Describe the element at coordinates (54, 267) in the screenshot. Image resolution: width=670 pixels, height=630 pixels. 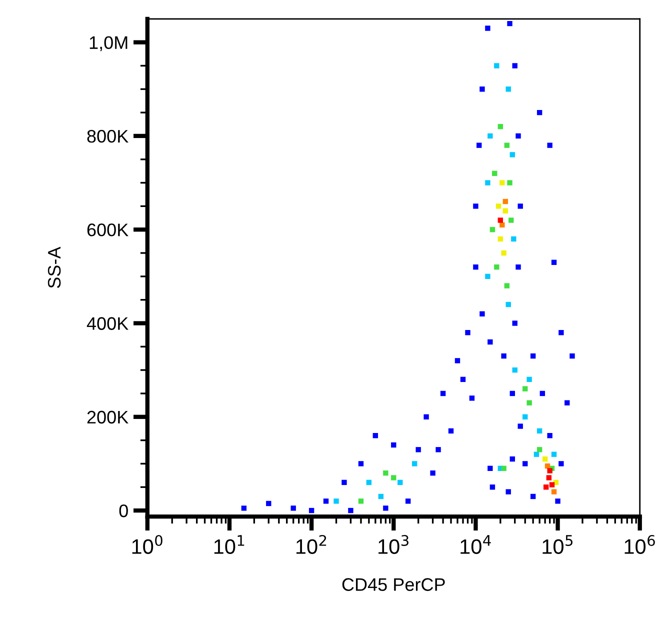
I see `y-axis-title: SS-A` at that location.